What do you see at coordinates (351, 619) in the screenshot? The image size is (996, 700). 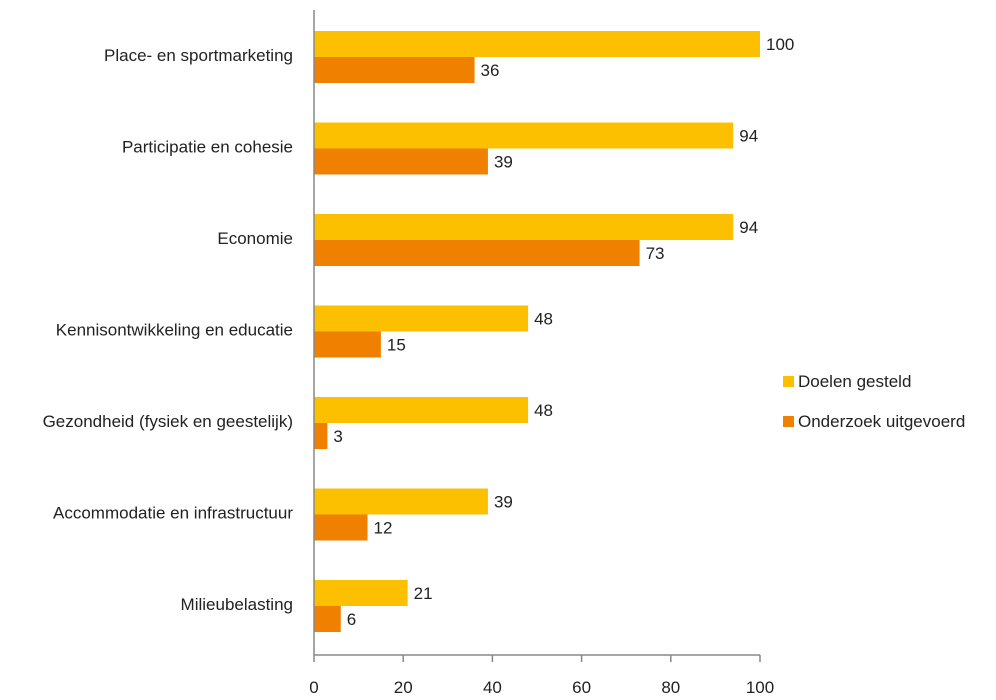 I see `data-label: 6` at bounding box center [351, 619].